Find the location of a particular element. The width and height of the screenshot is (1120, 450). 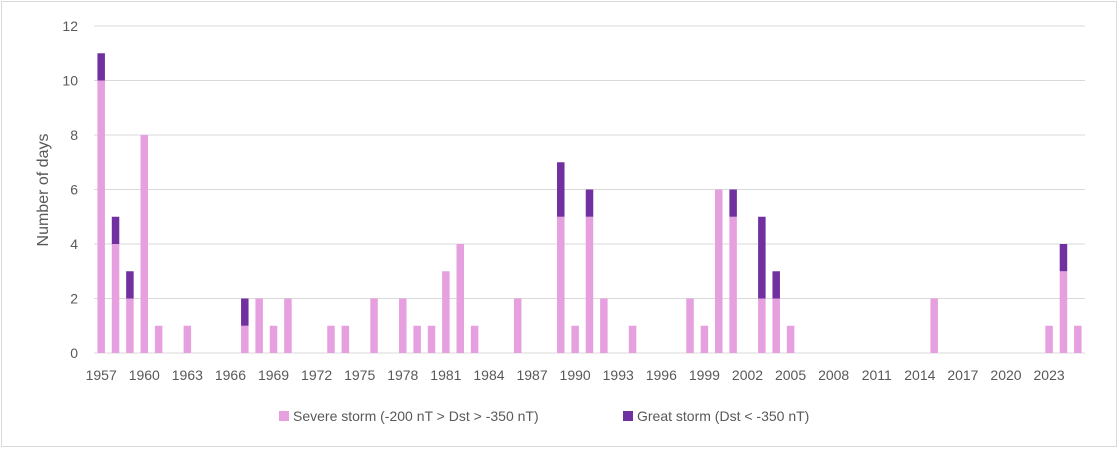

bar-severe-1994 is located at coordinates (632, 339).